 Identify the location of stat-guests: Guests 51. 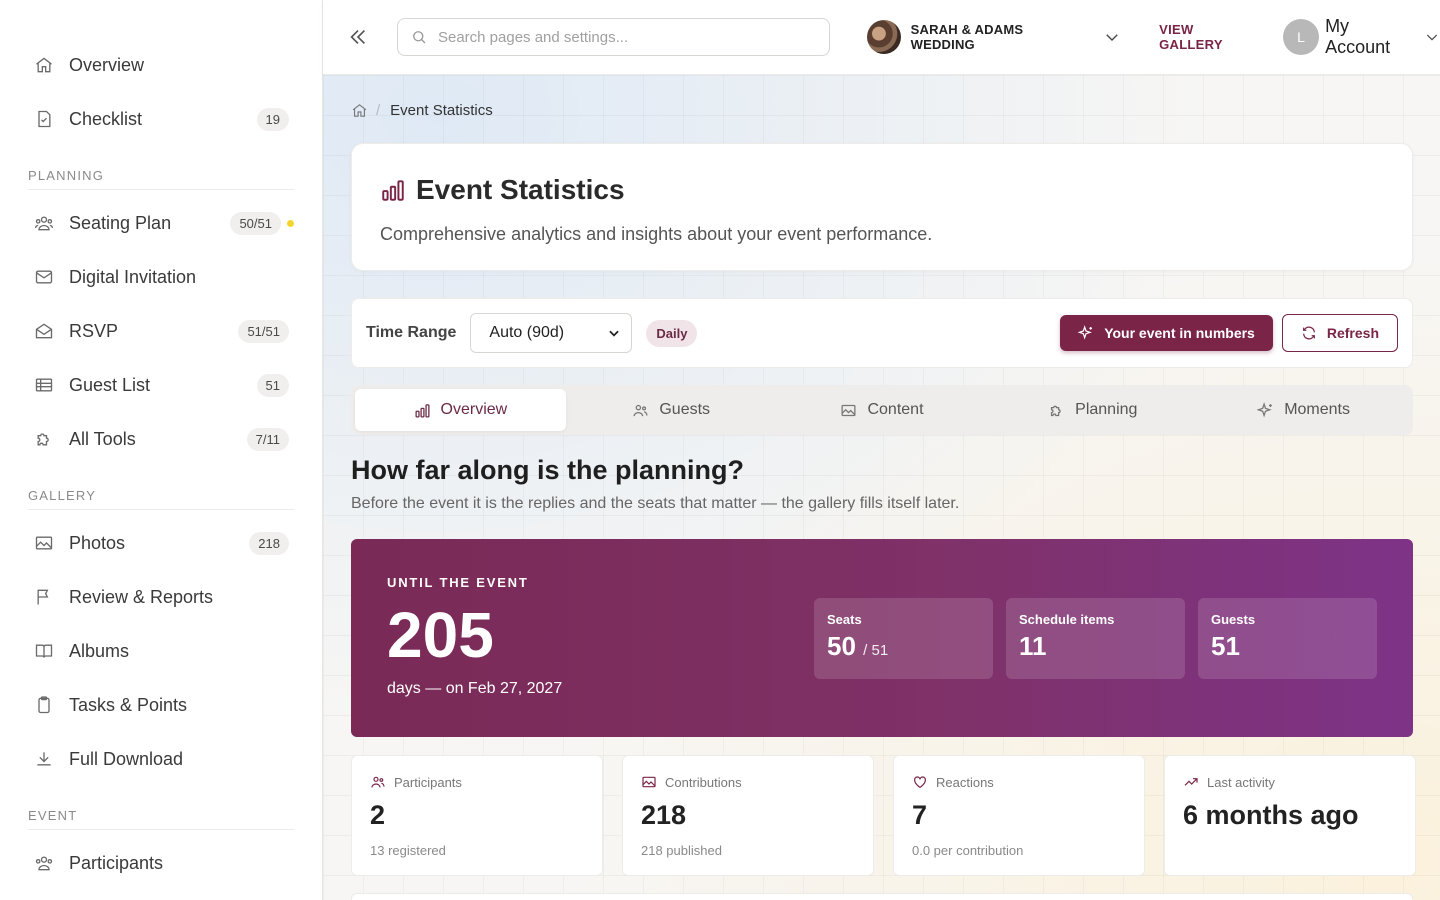
(1287, 638).